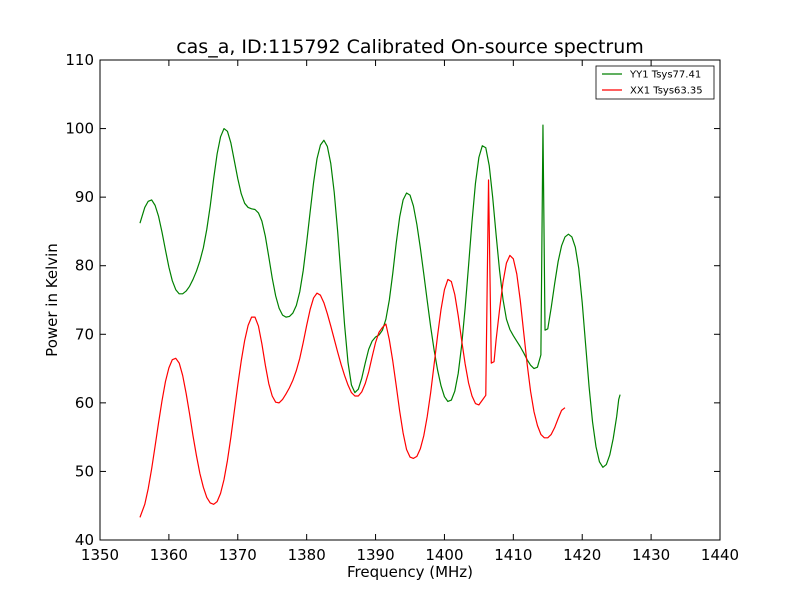  I want to click on y-tick-label: 90, so click(84, 197).